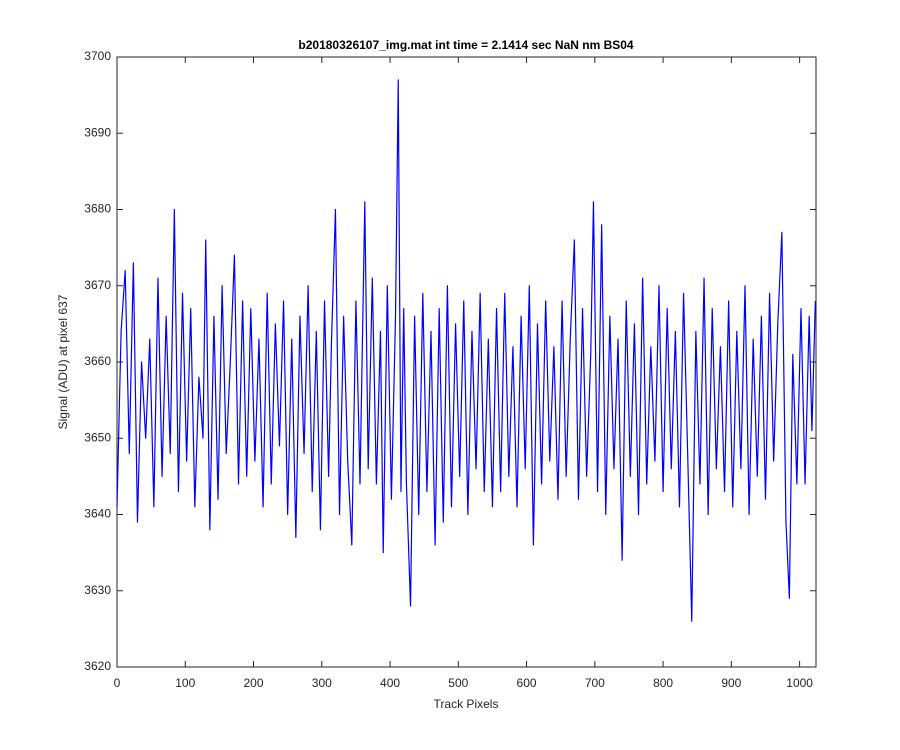 The height and width of the screenshot is (750, 900). Describe the element at coordinates (97, 514) in the screenshot. I see `y-tick-label: 3640` at that location.